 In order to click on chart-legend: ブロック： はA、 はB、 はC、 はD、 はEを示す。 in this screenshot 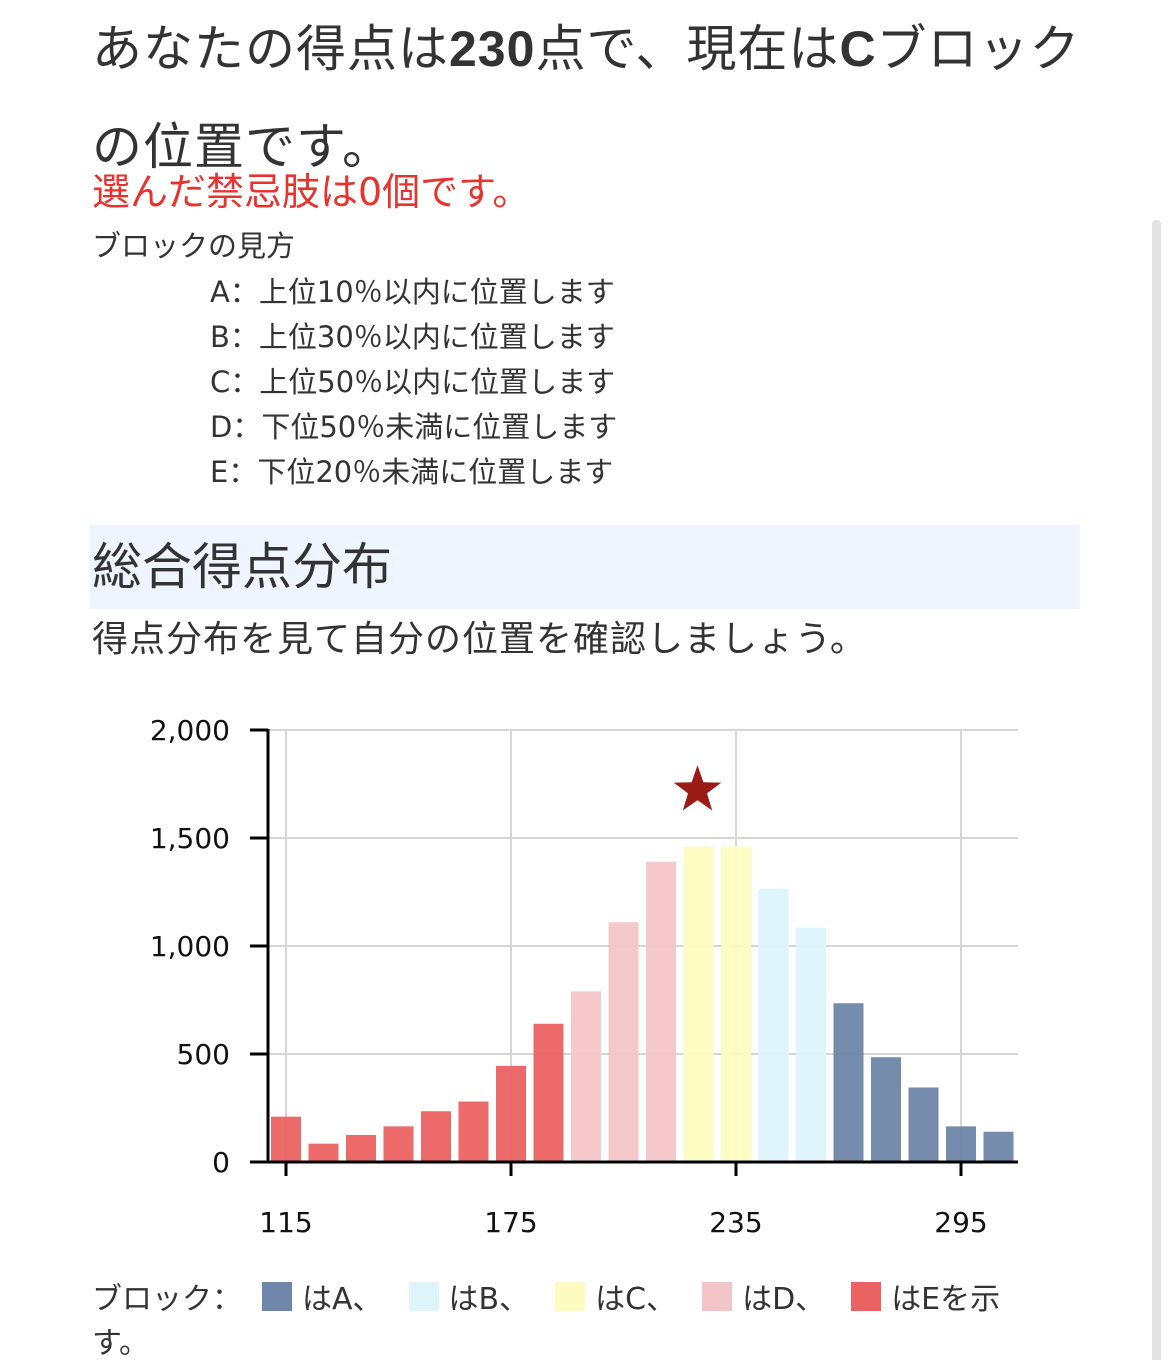, I will do `click(562, 1322)`.